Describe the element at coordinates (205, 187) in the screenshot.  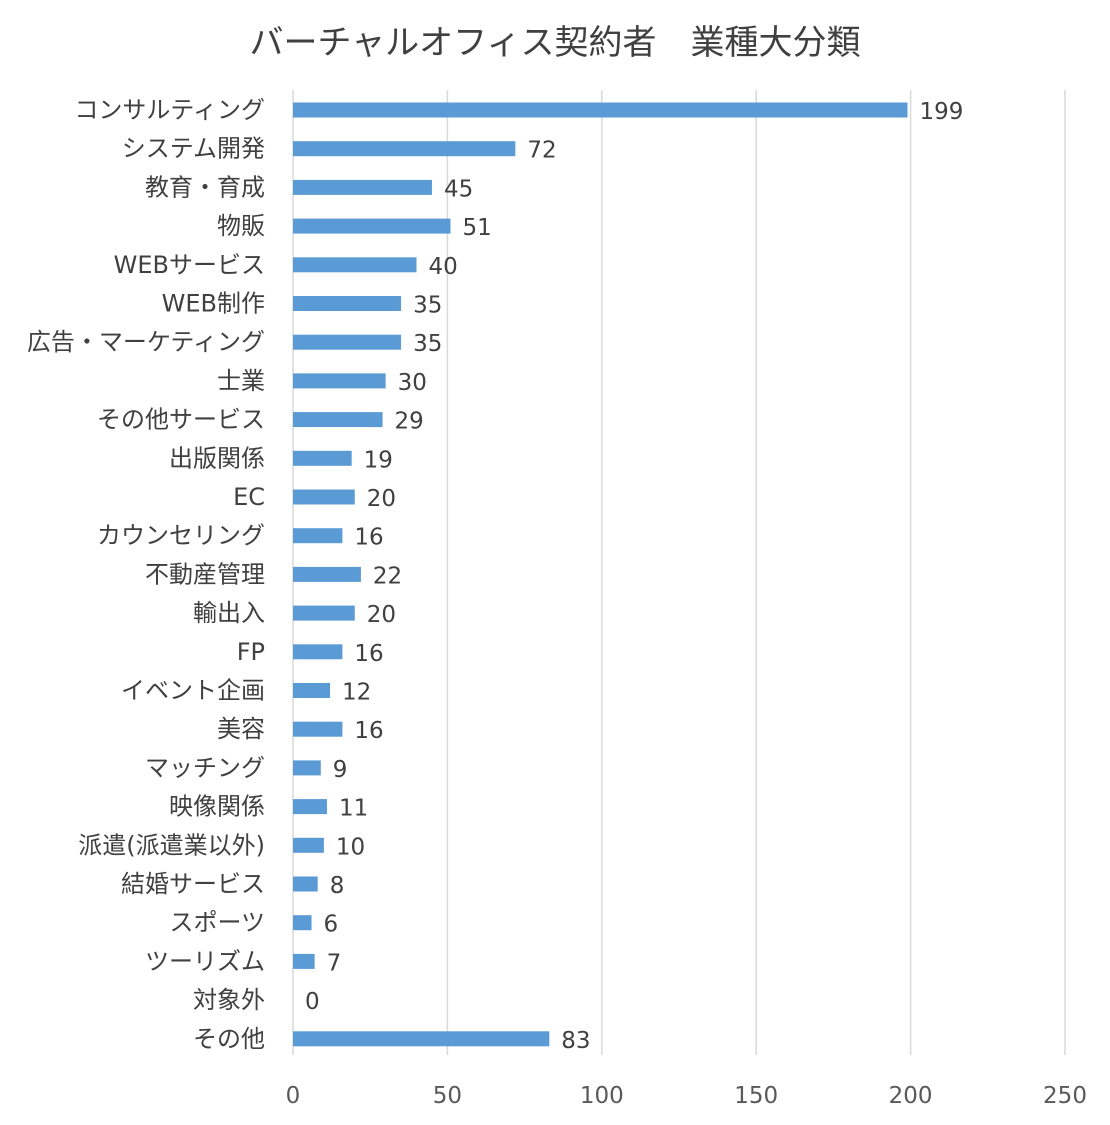
I see `category-label: 教育・育成` at that location.